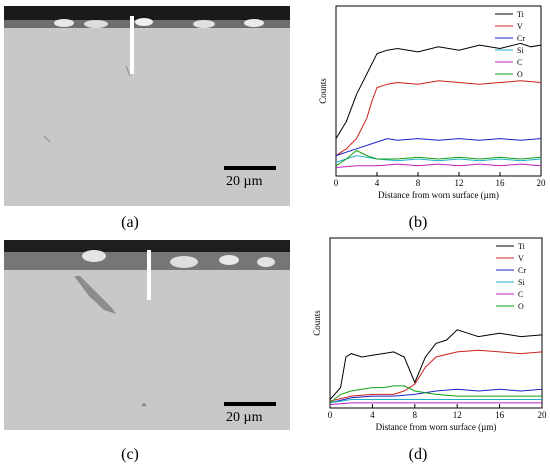  I want to click on series-line-v-d, so click(436, 375).